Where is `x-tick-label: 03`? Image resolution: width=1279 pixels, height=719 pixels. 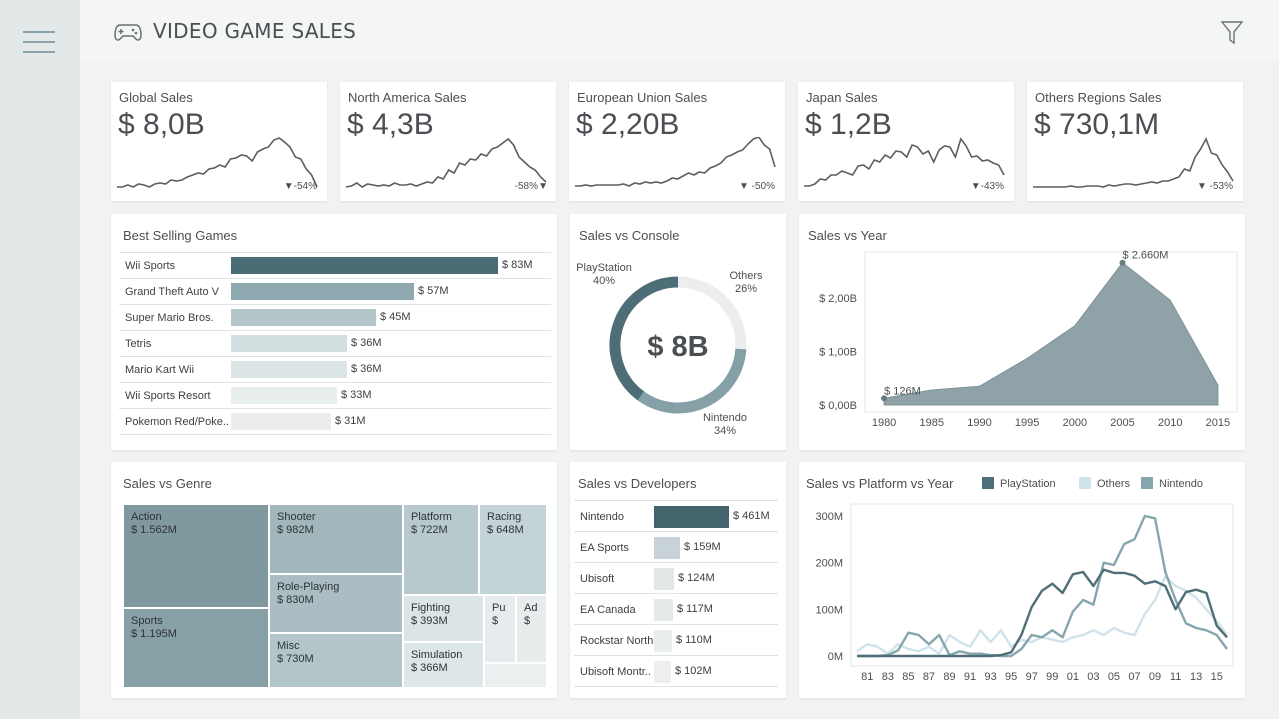
x-tick-label: 03 is located at coordinates (1093, 677).